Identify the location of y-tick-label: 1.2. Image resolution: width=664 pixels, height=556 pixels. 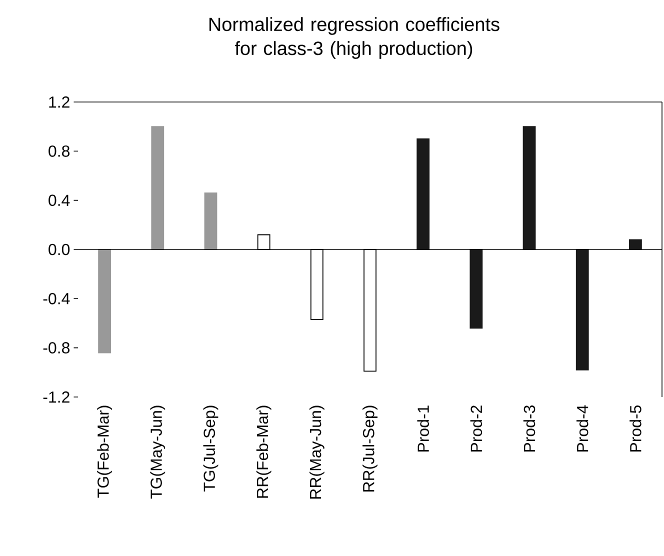
(59, 102).